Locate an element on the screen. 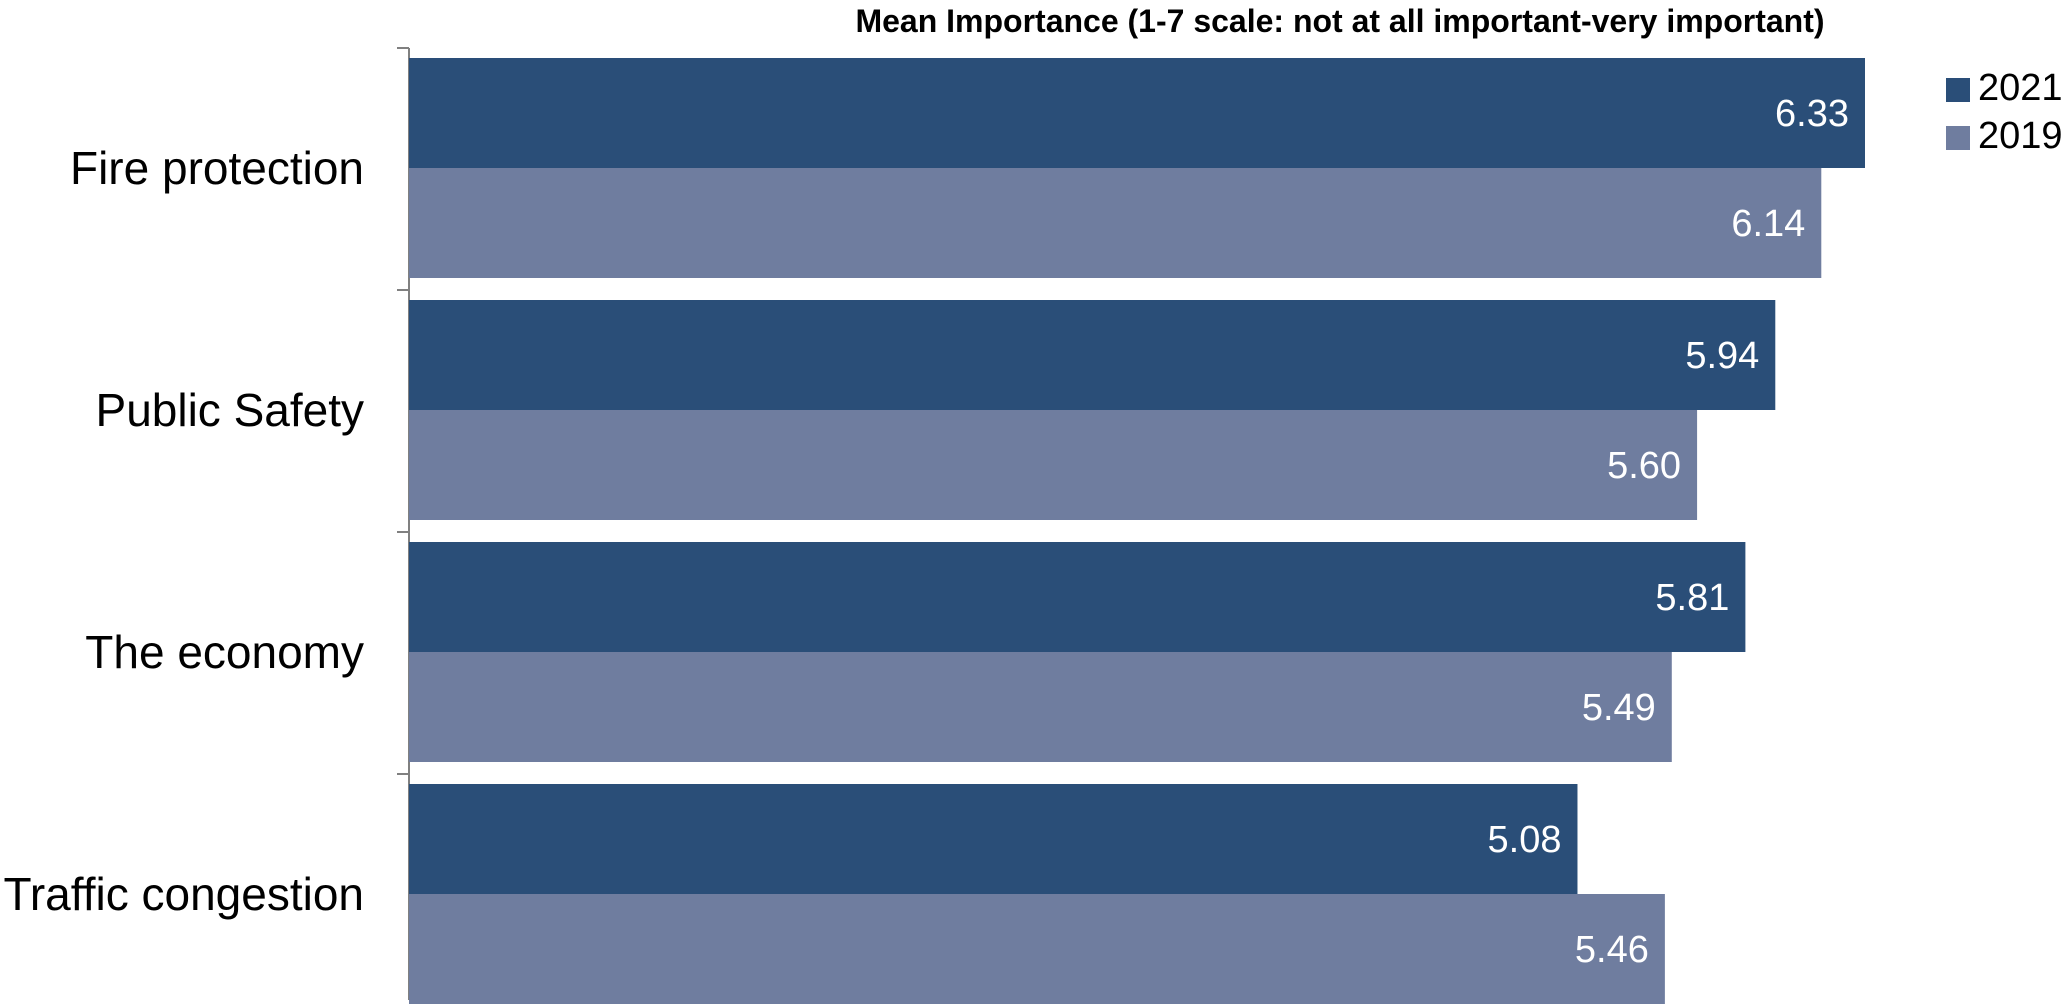  bar-2019-fire-protection is located at coordinates (1115, 223).